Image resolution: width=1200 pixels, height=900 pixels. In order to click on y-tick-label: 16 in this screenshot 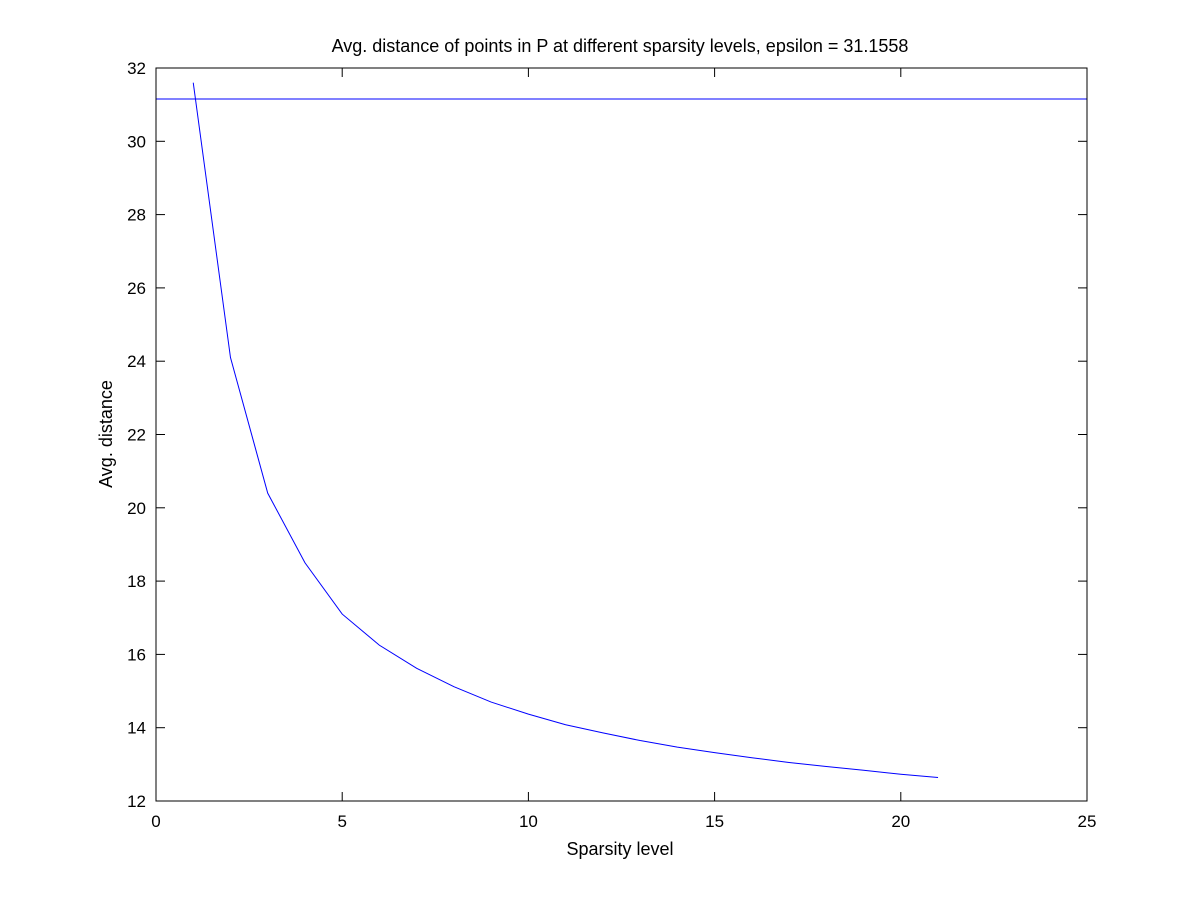, I will do `click(136, 654)`.